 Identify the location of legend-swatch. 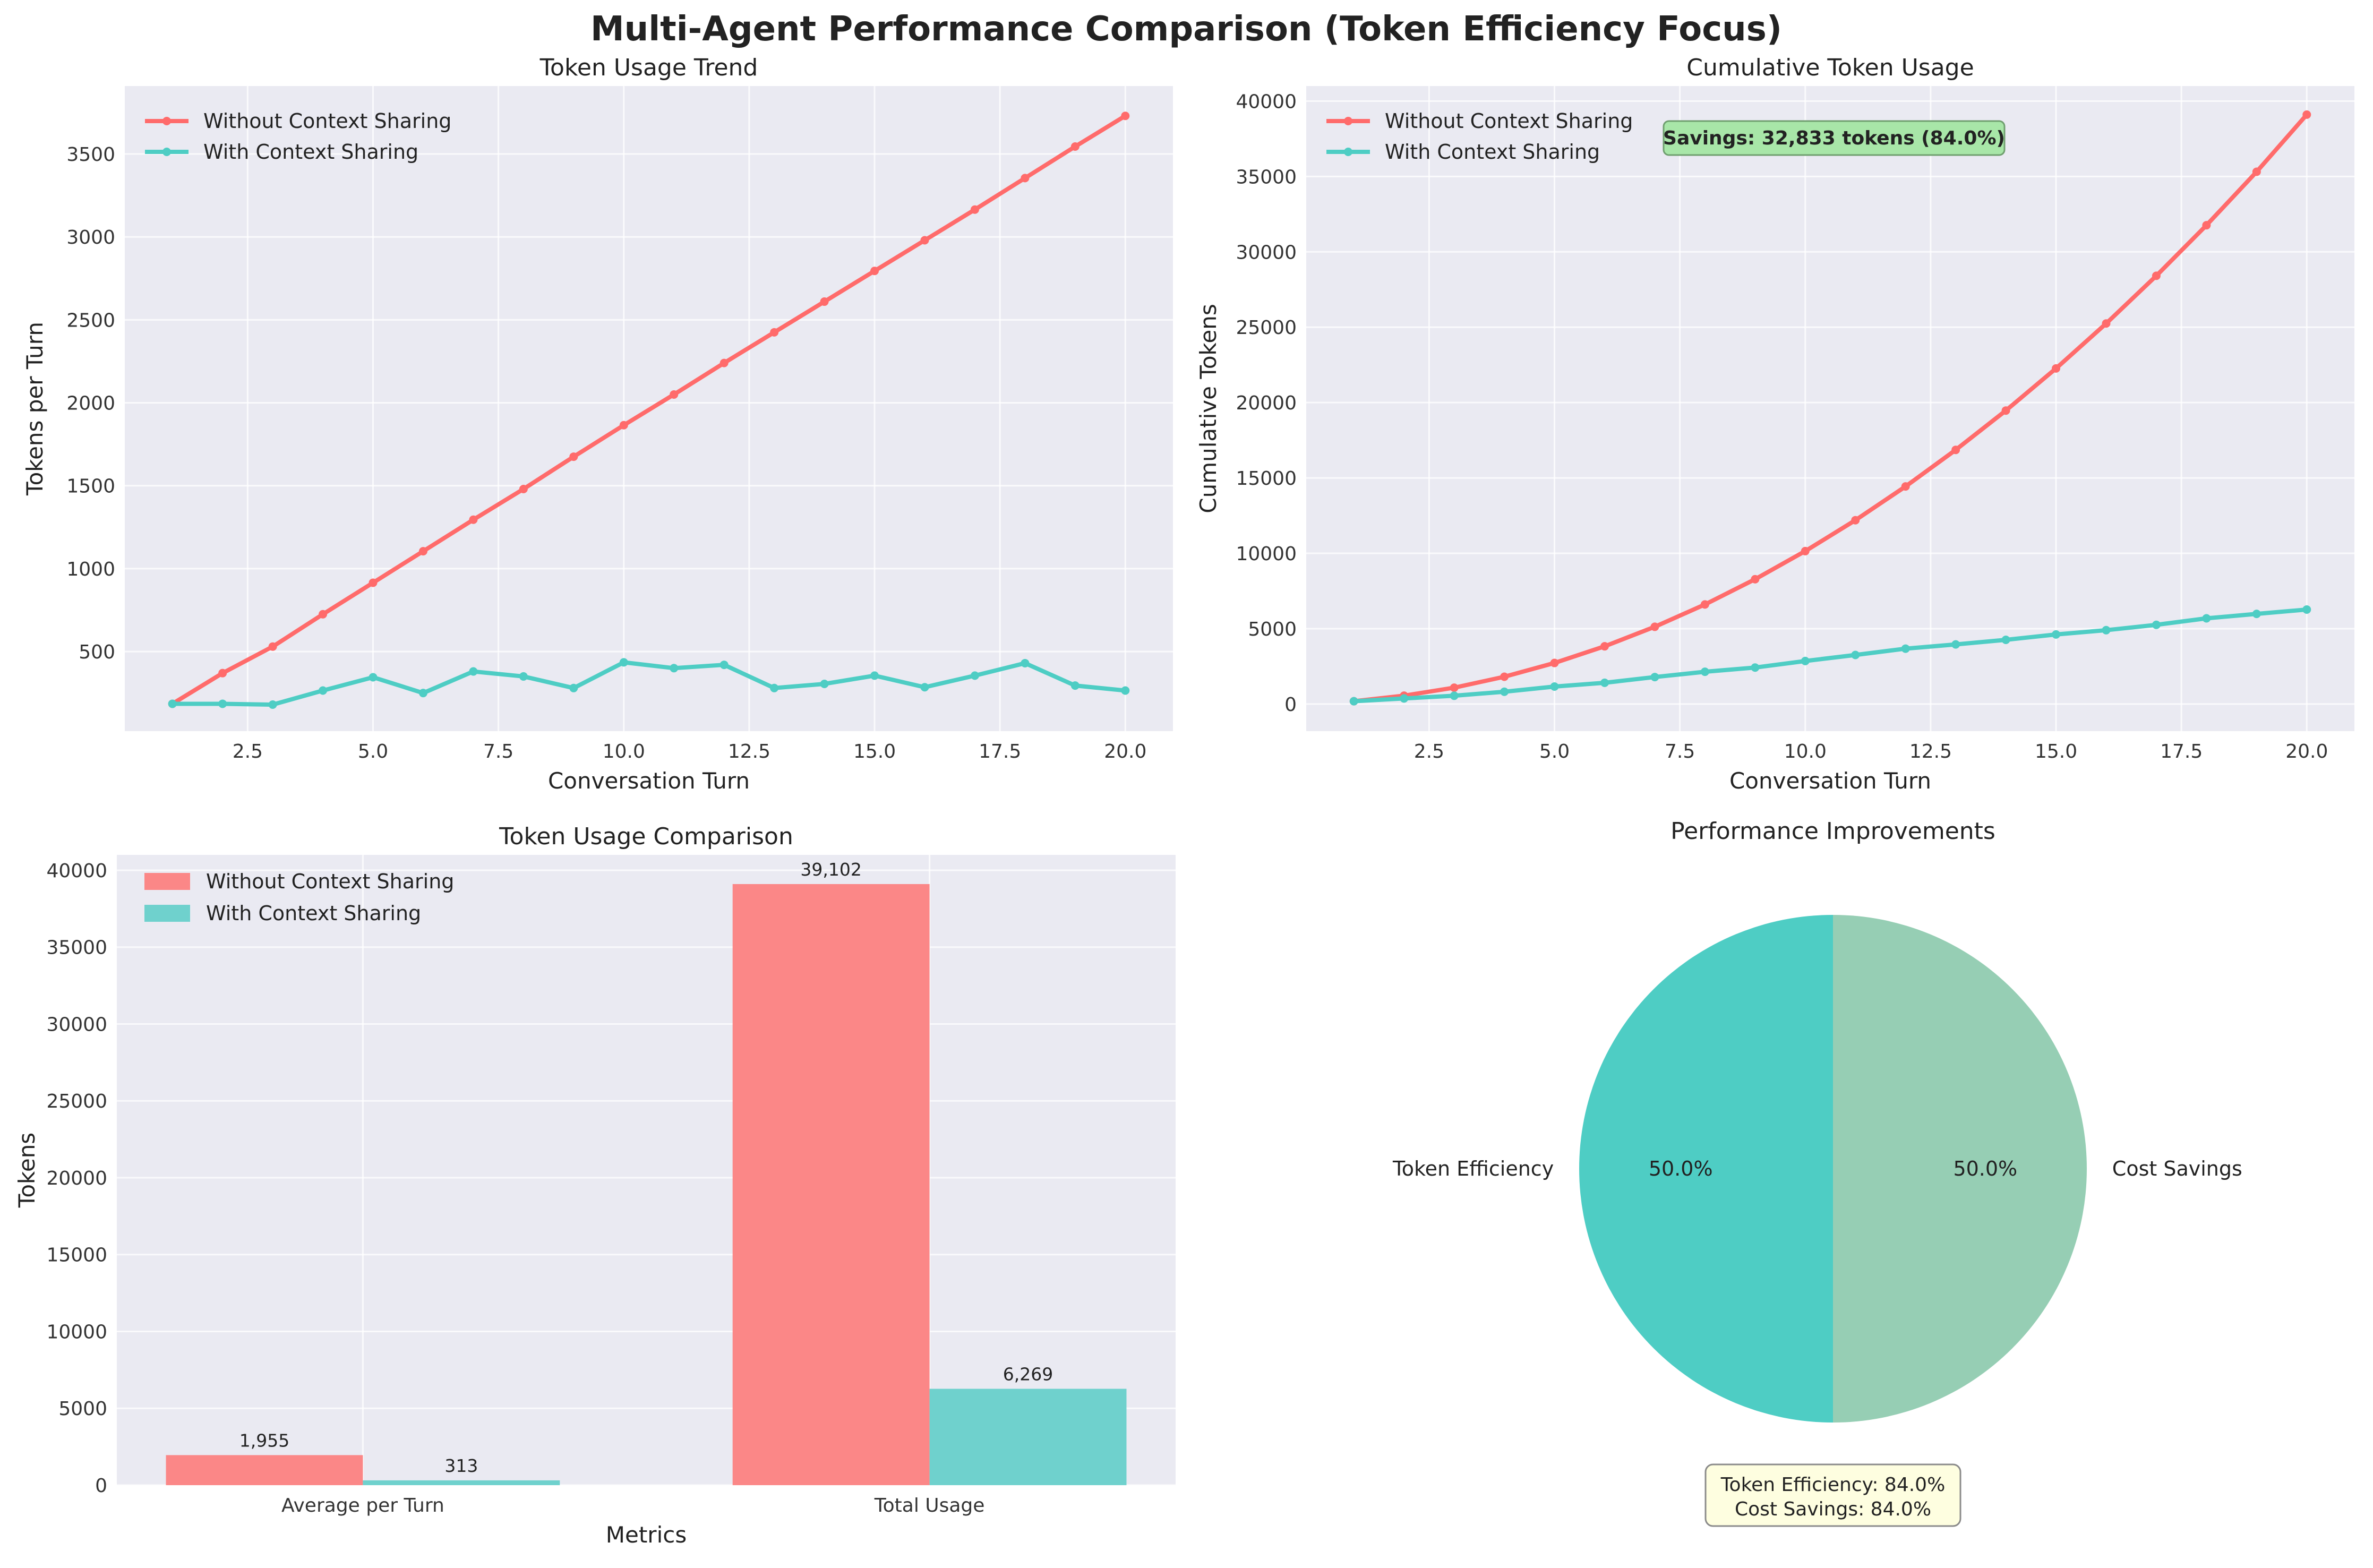
(167, 881).